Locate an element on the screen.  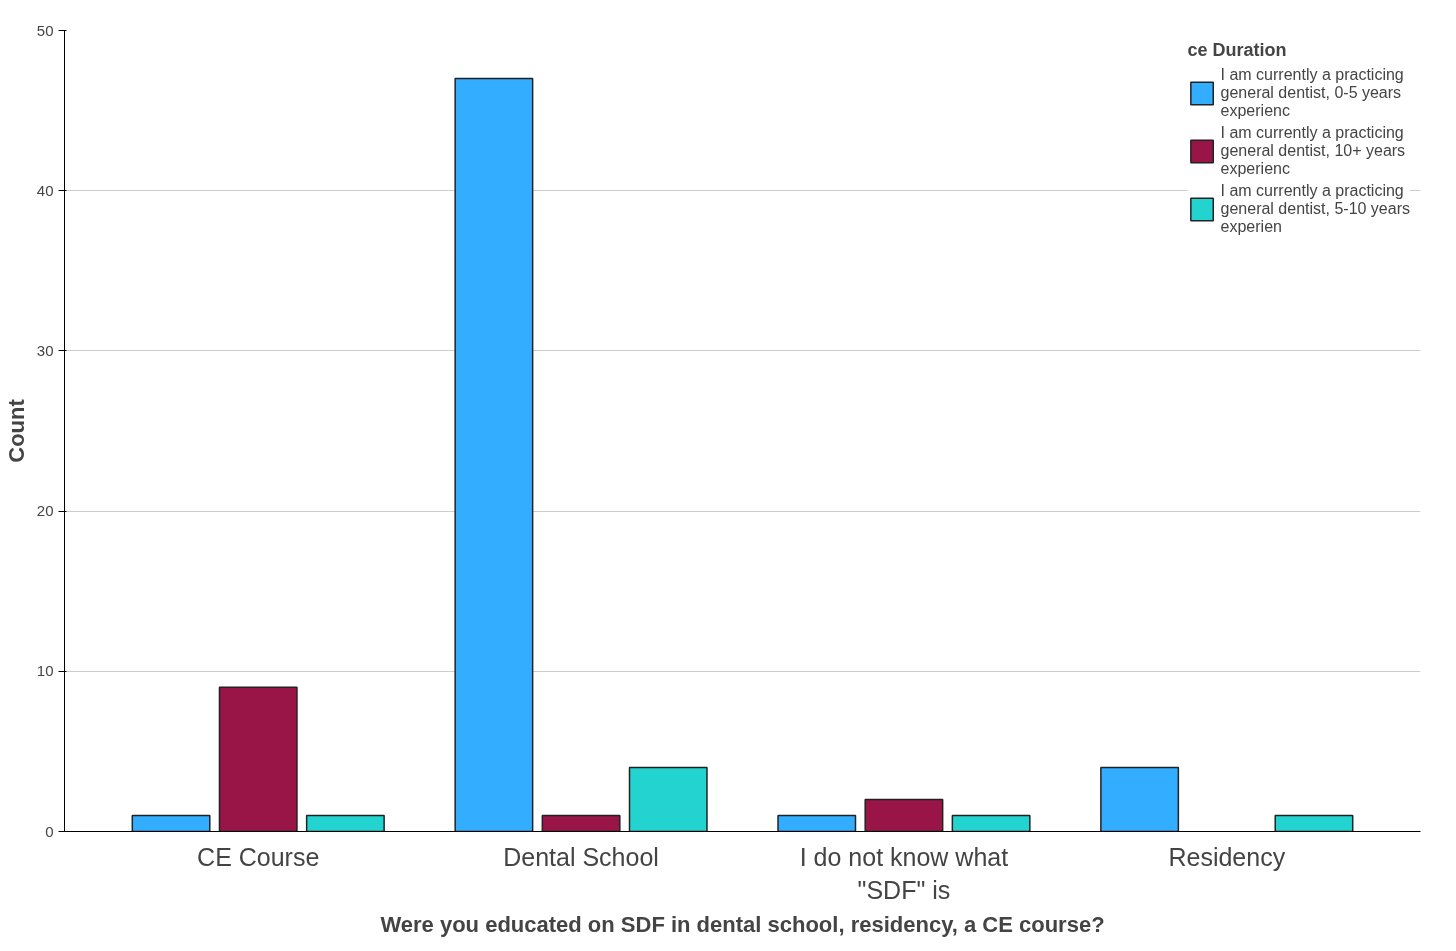
legend-label: I am currently a practicing general dentist, 5-10 years experien is located at coordinates (1315, 209).